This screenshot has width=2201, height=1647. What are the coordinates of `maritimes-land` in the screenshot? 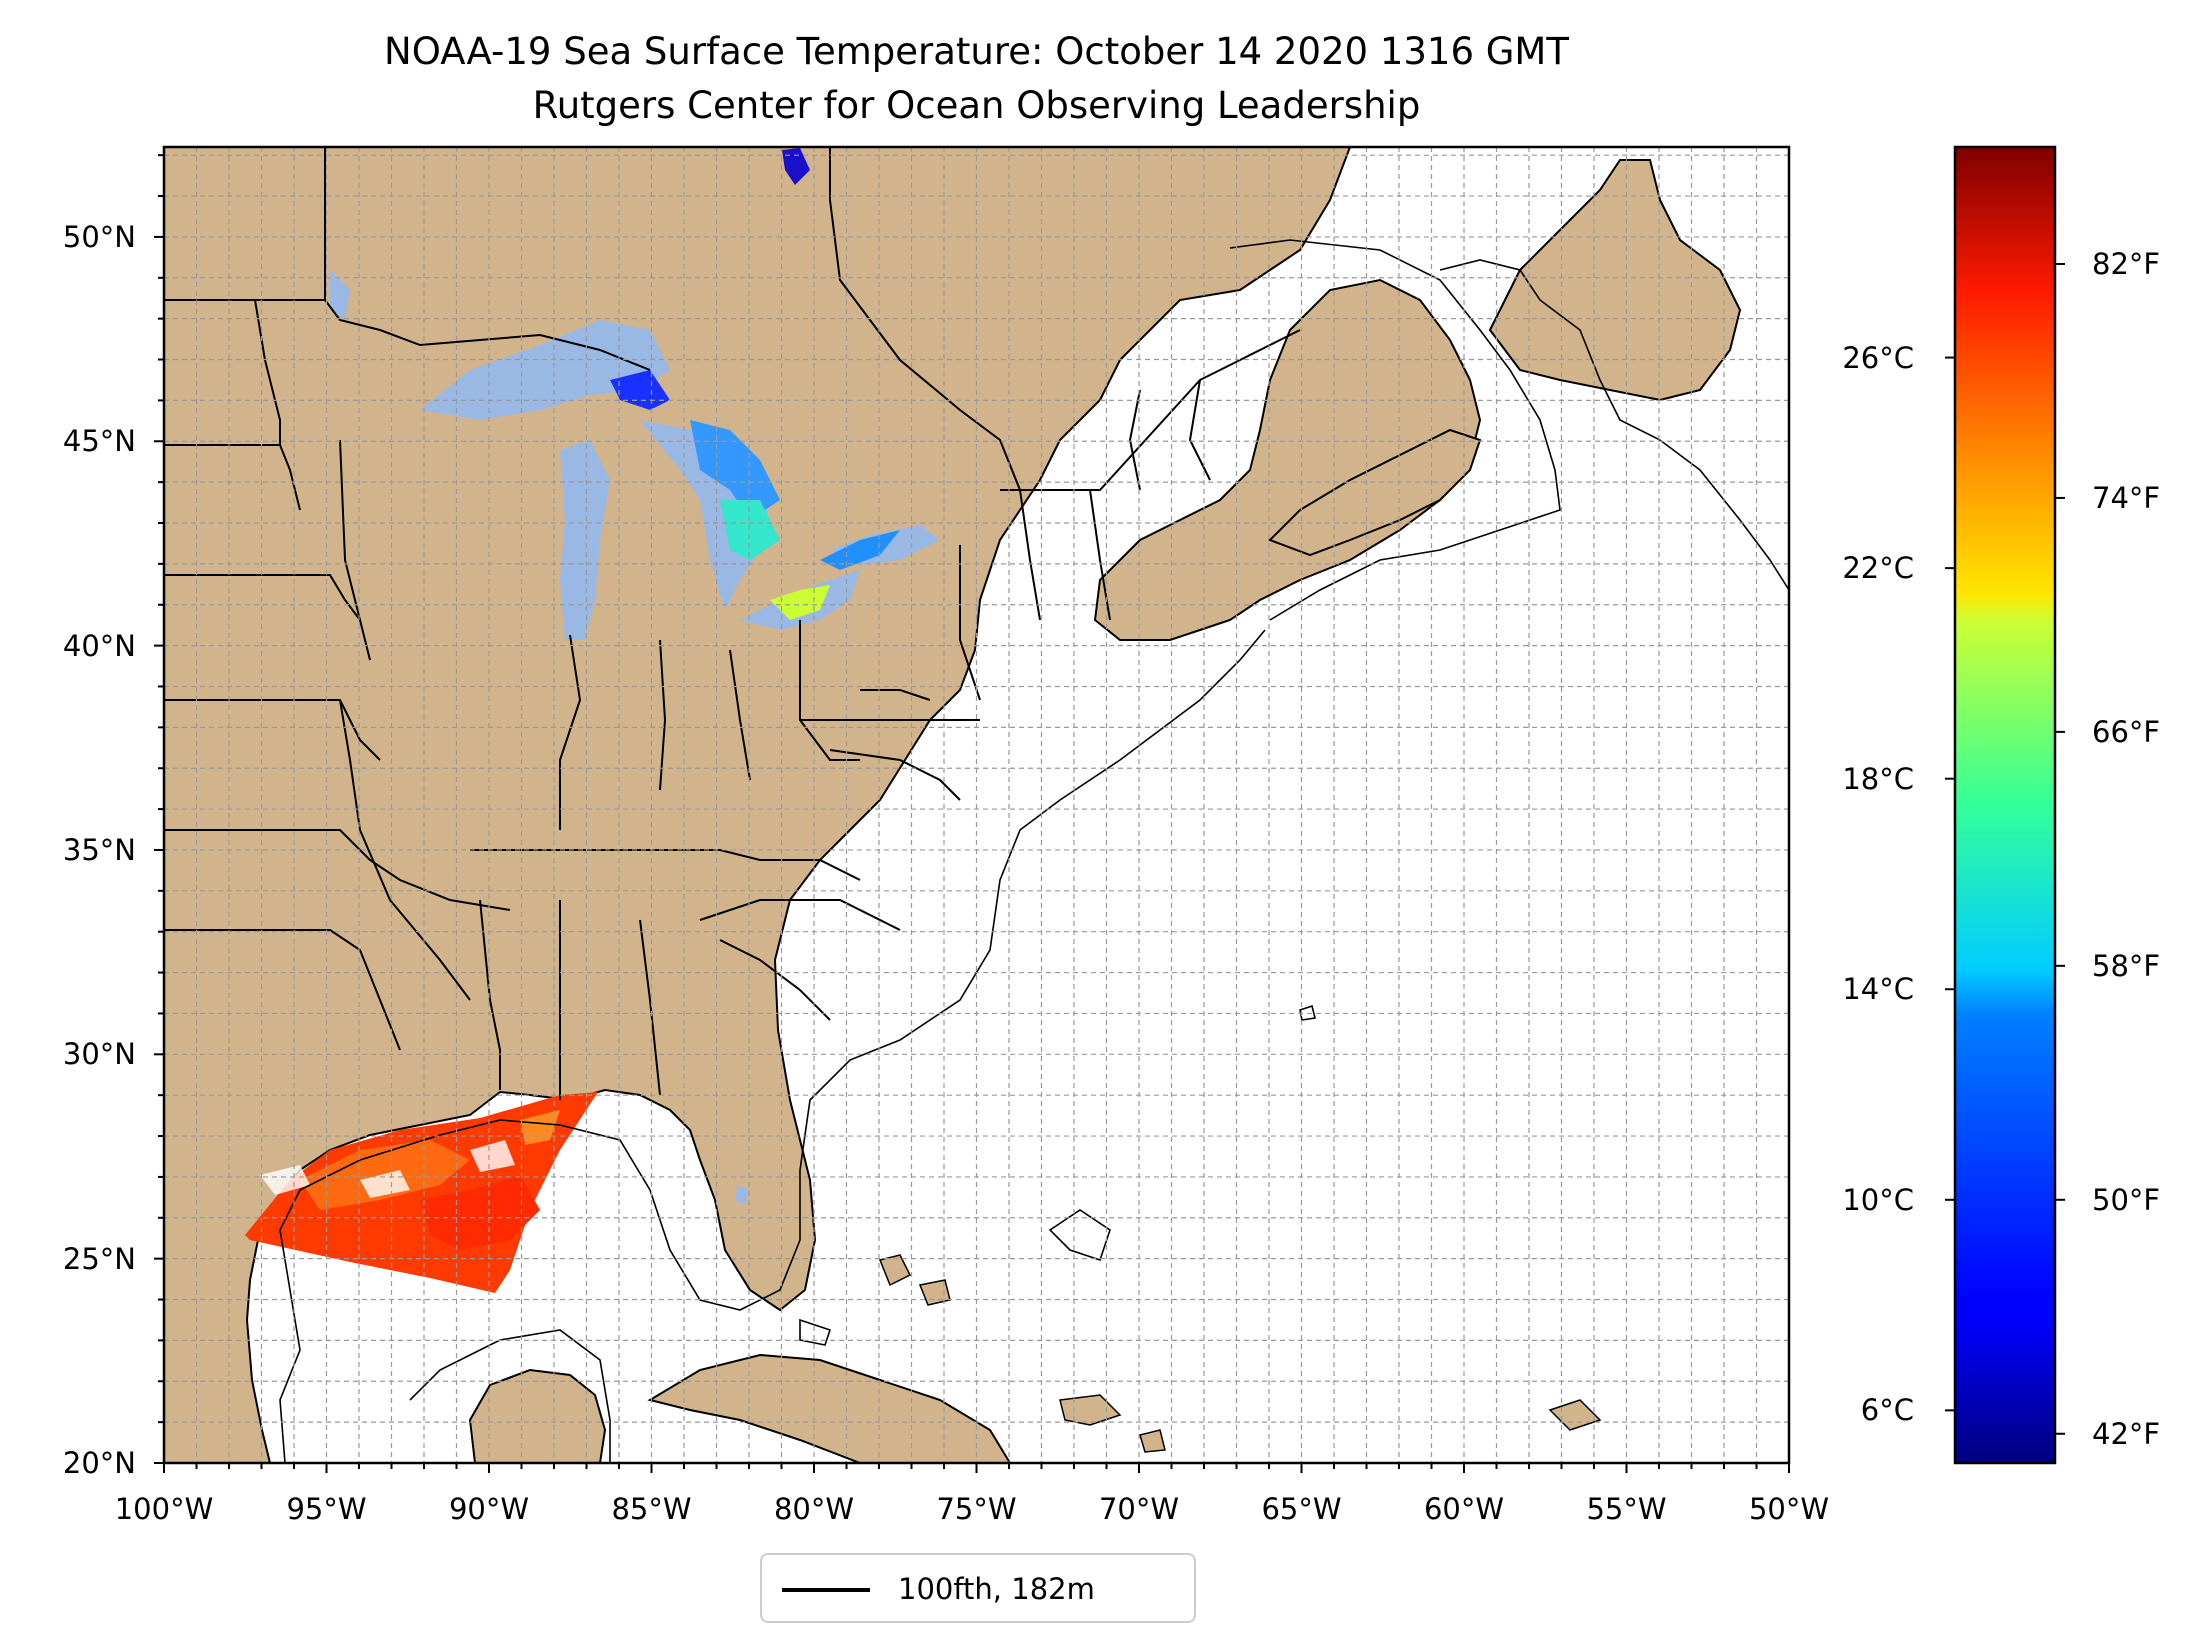 It's located at (1287, 459).